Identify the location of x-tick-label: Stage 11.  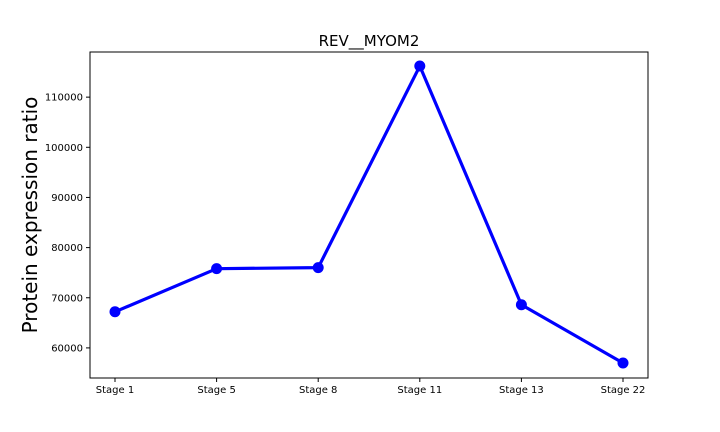
(419, 390).